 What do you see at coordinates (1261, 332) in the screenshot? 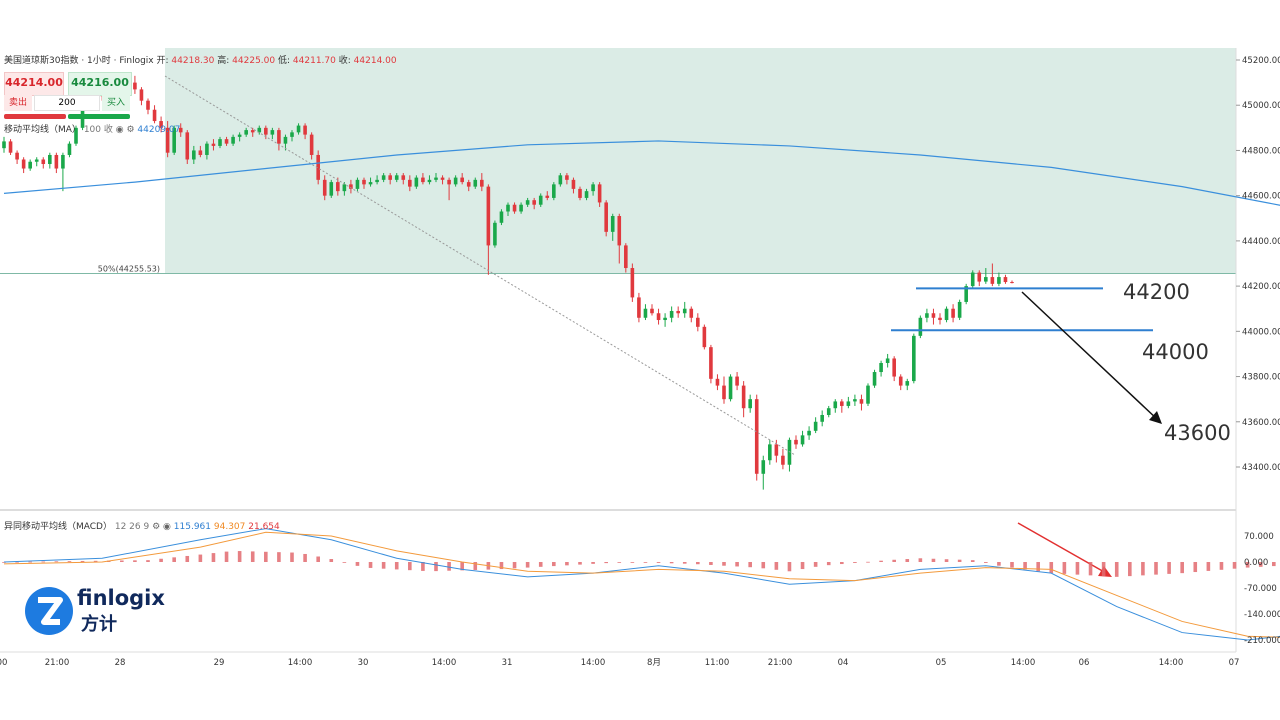
I see `price-tick-label: 44000.00` at bounding box center [1261, 332].